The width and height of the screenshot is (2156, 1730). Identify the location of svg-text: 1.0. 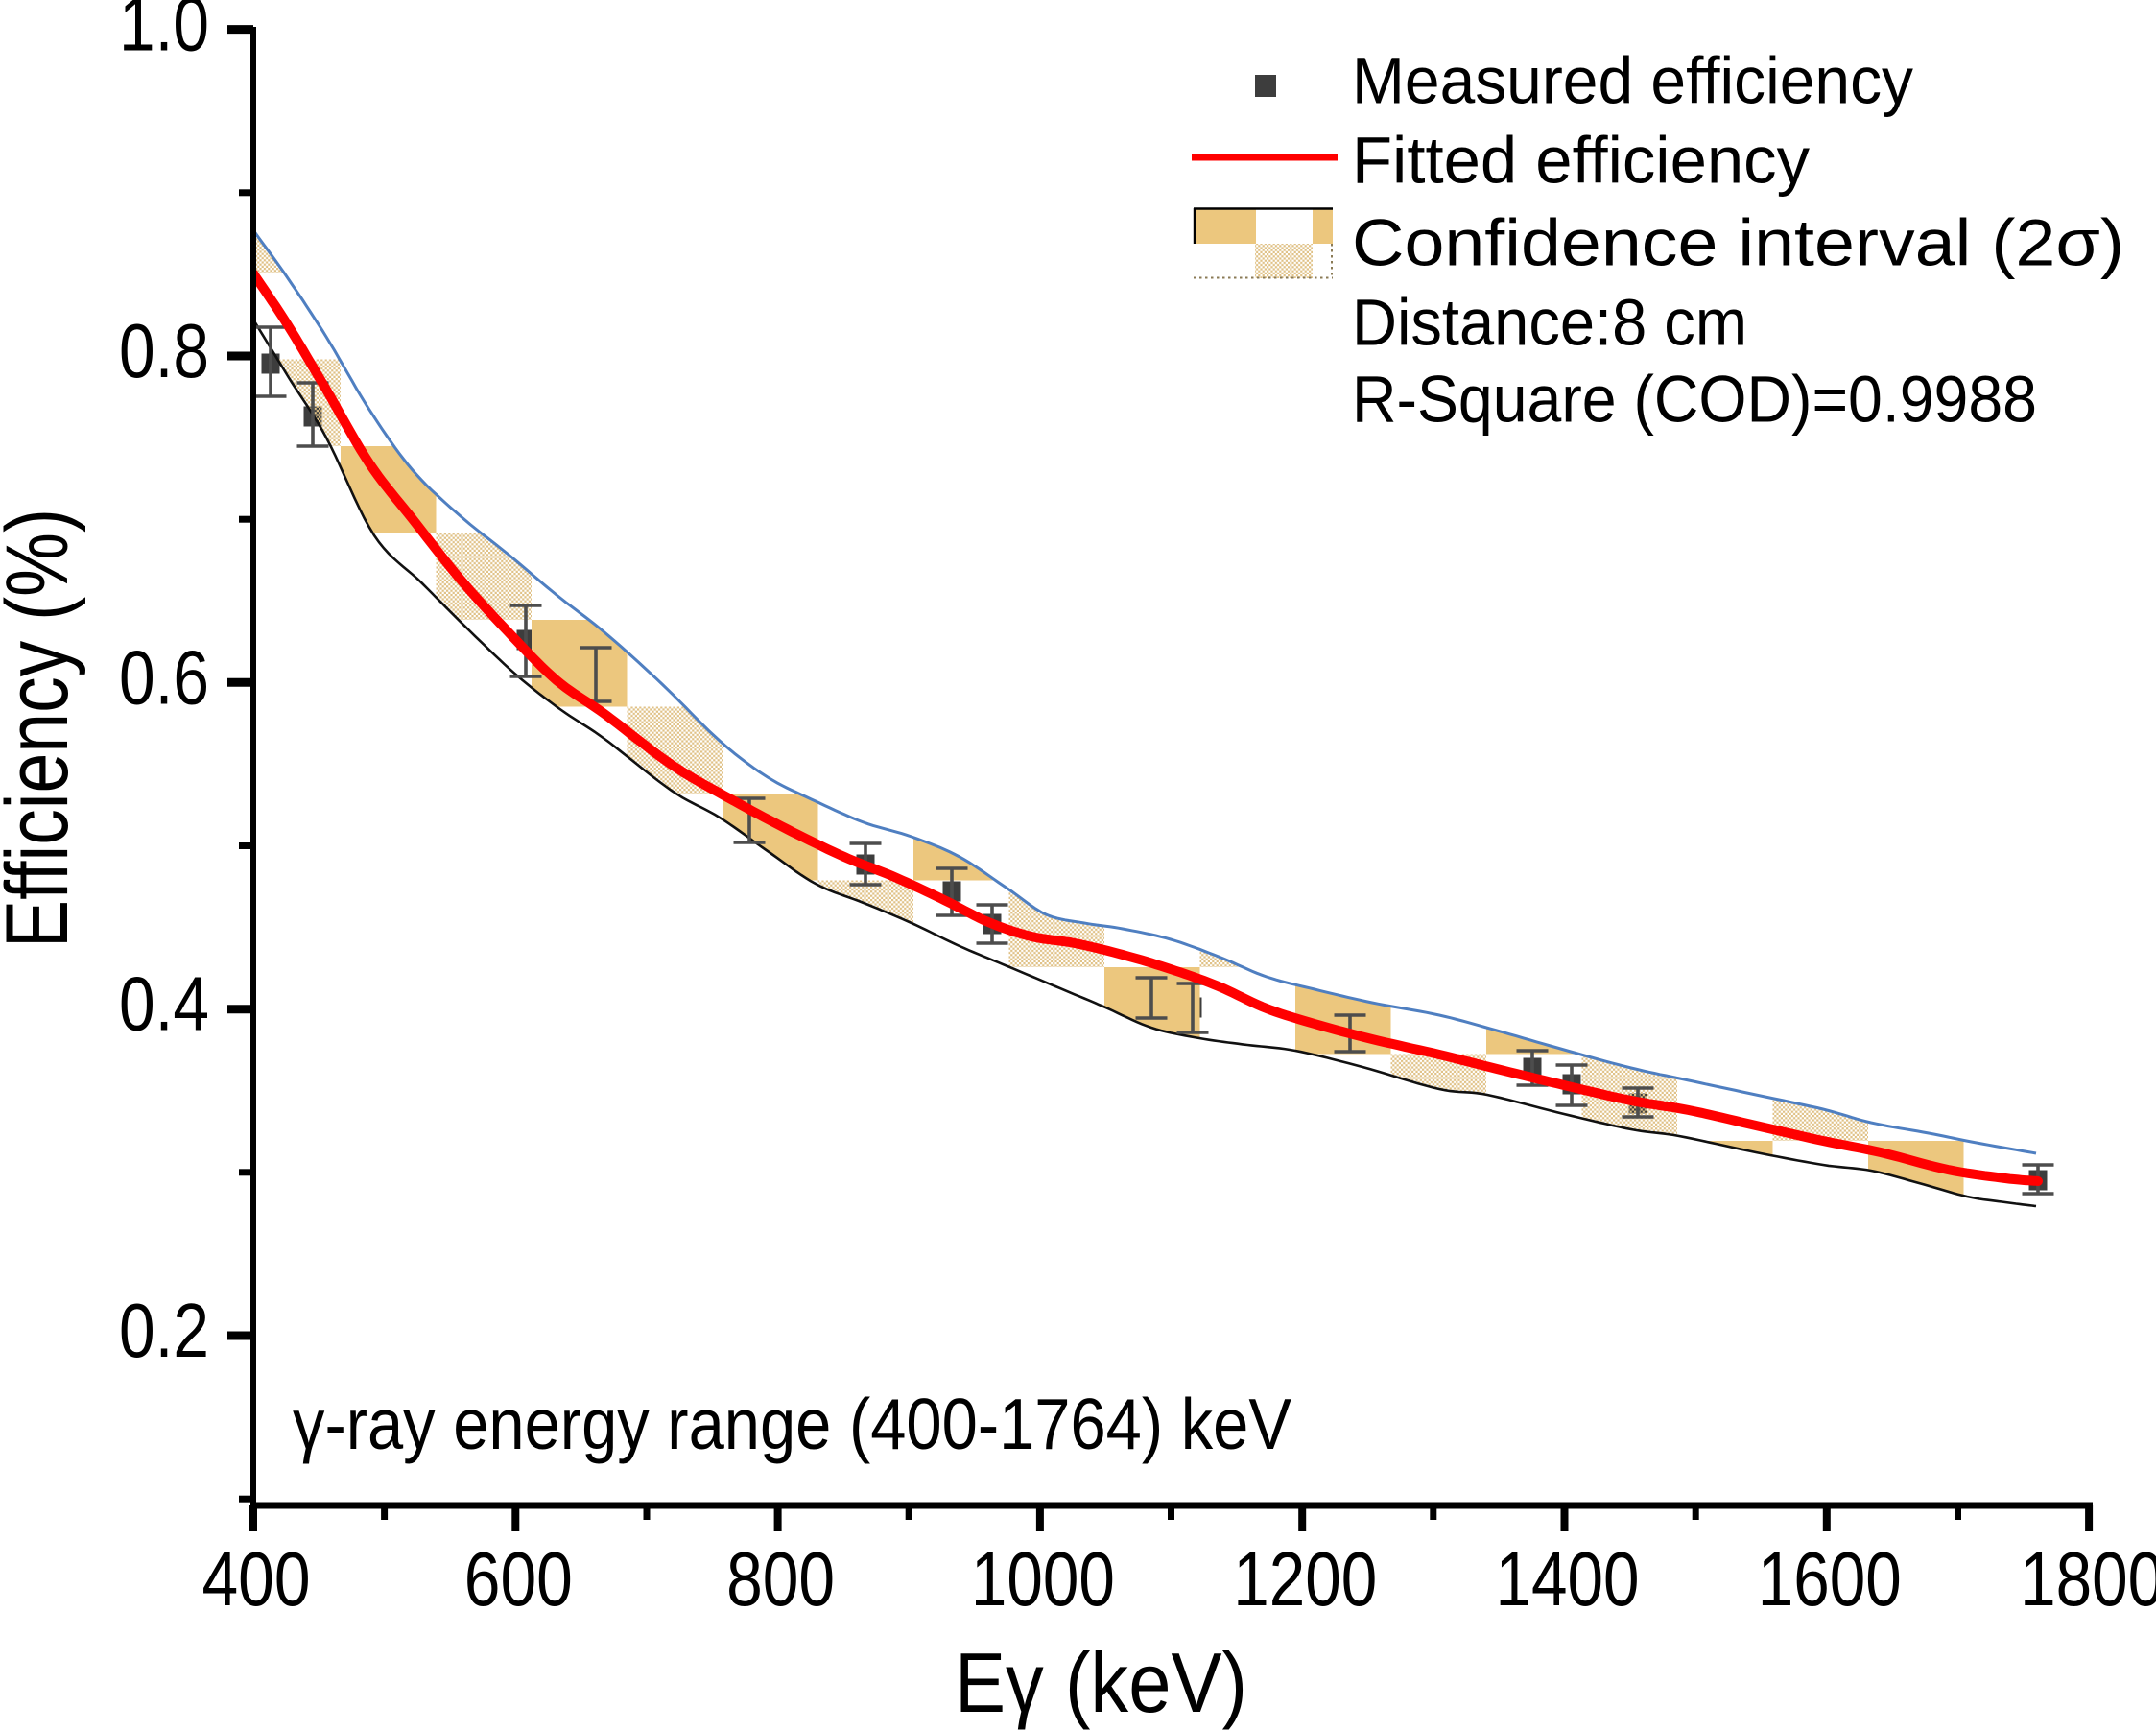
(164, 33).